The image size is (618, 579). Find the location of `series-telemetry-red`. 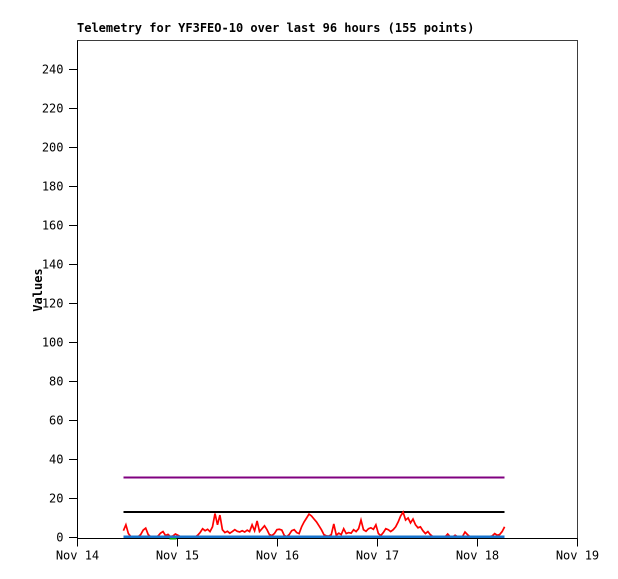

series-telemetry-red is located at coordinates (314, 524).